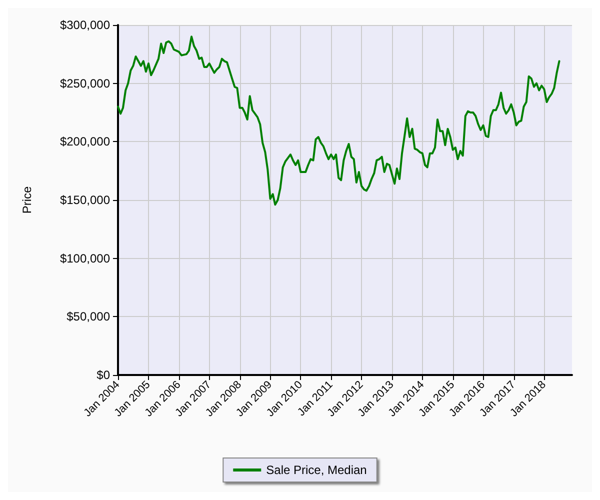 This screenshot has width=600, height=500. Describe the element at coordinates (85, 25) in the screenshot. I see `y-tick-label: $300,000` at that location.